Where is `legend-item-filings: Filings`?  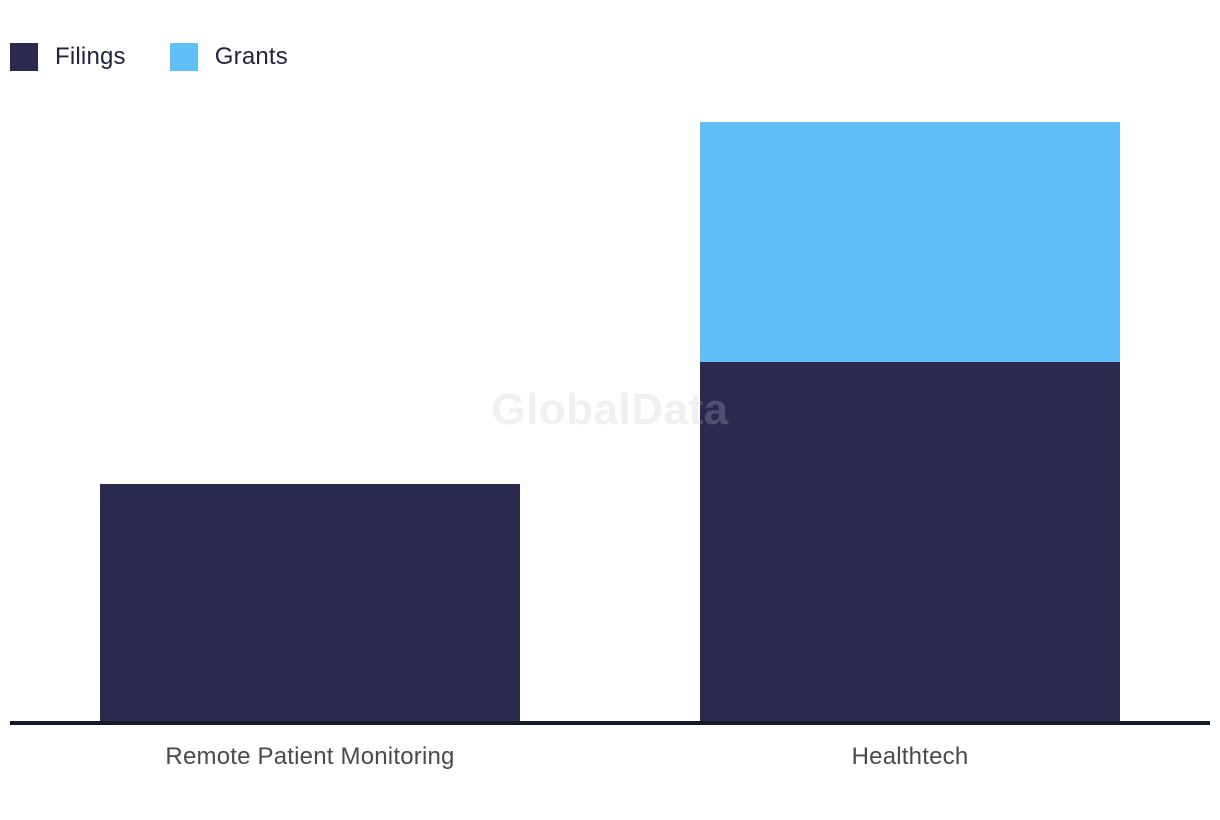
legend-item-filings: Filings is located at coordinates (68, 57).